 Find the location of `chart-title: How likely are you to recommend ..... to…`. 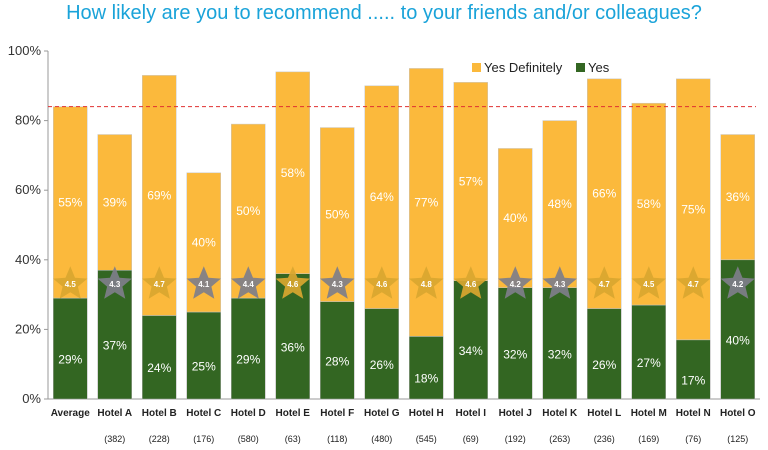

chart-title: How likely are you to recommend ..... to… is located at coordinates (384, 13).